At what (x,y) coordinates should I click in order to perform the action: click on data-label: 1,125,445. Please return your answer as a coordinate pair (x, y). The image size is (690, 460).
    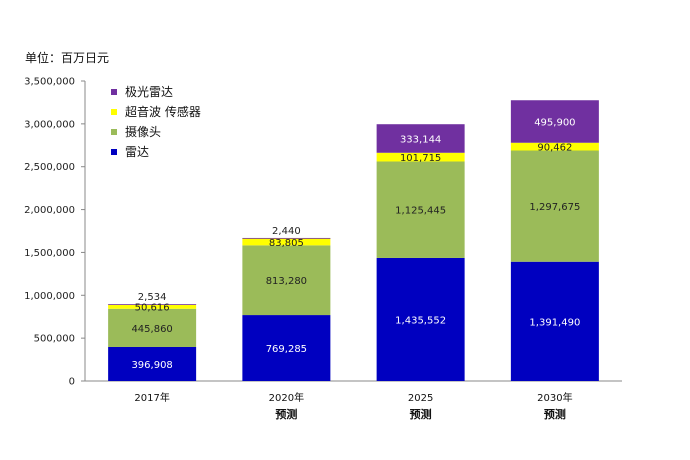
    Looking at the image, I should click on (420, 211).